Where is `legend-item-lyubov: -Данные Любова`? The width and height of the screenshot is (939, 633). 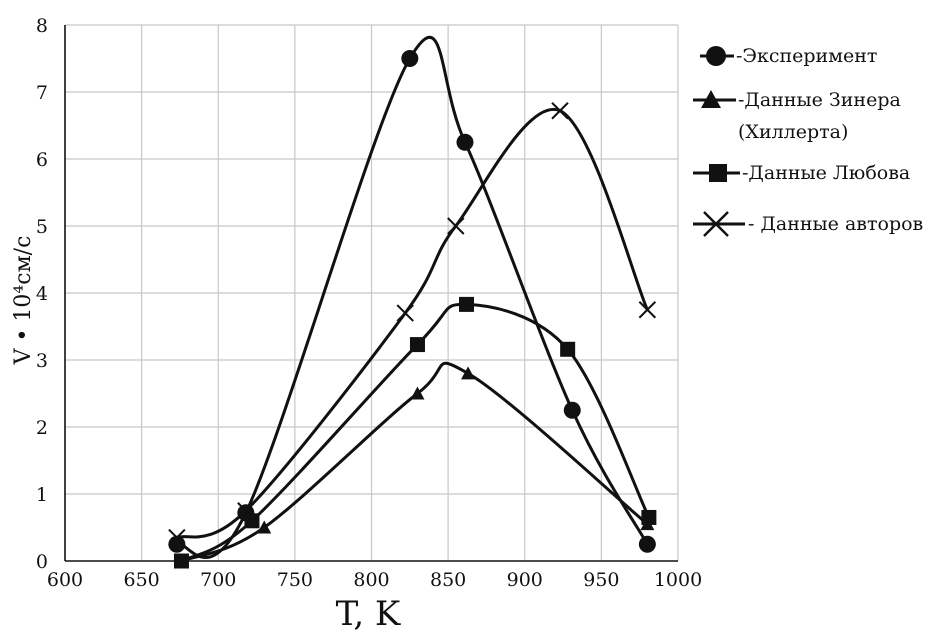
legend-item-lyubov: -Данные Любова is located at coordinates (801, 173).